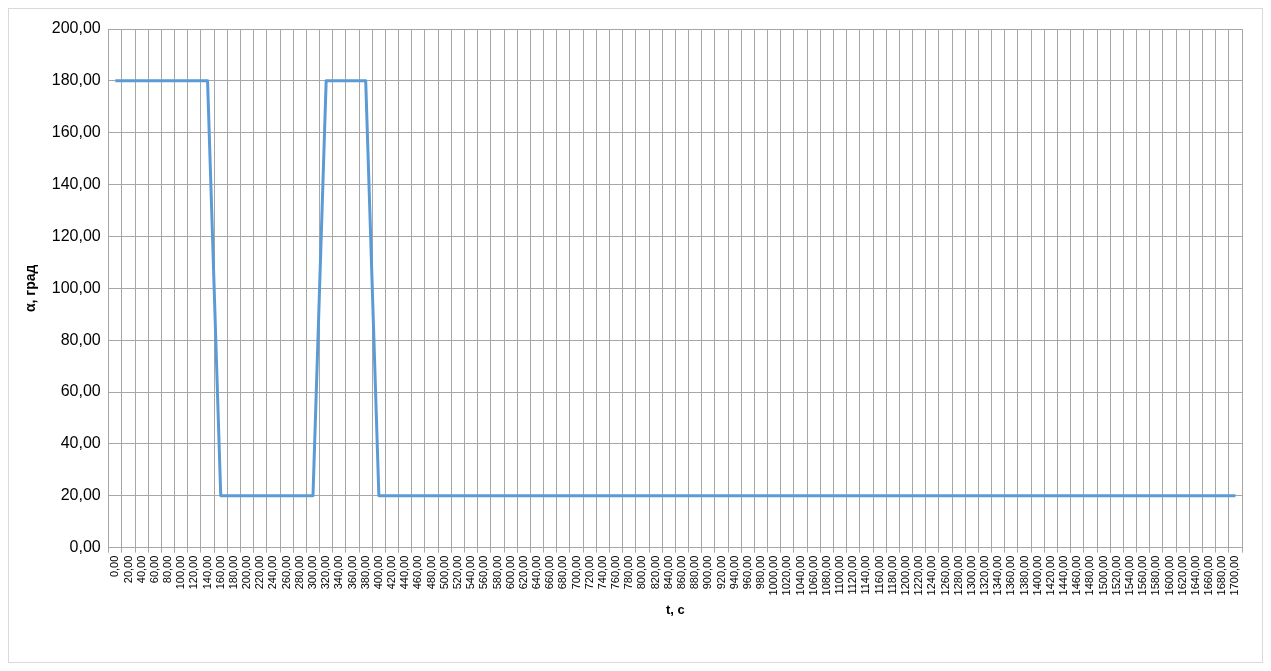  What do you see at coordinates (140, 569) in the screenshot?
I see `x-tick-label: 40,00` at bounding box center [140, 569].